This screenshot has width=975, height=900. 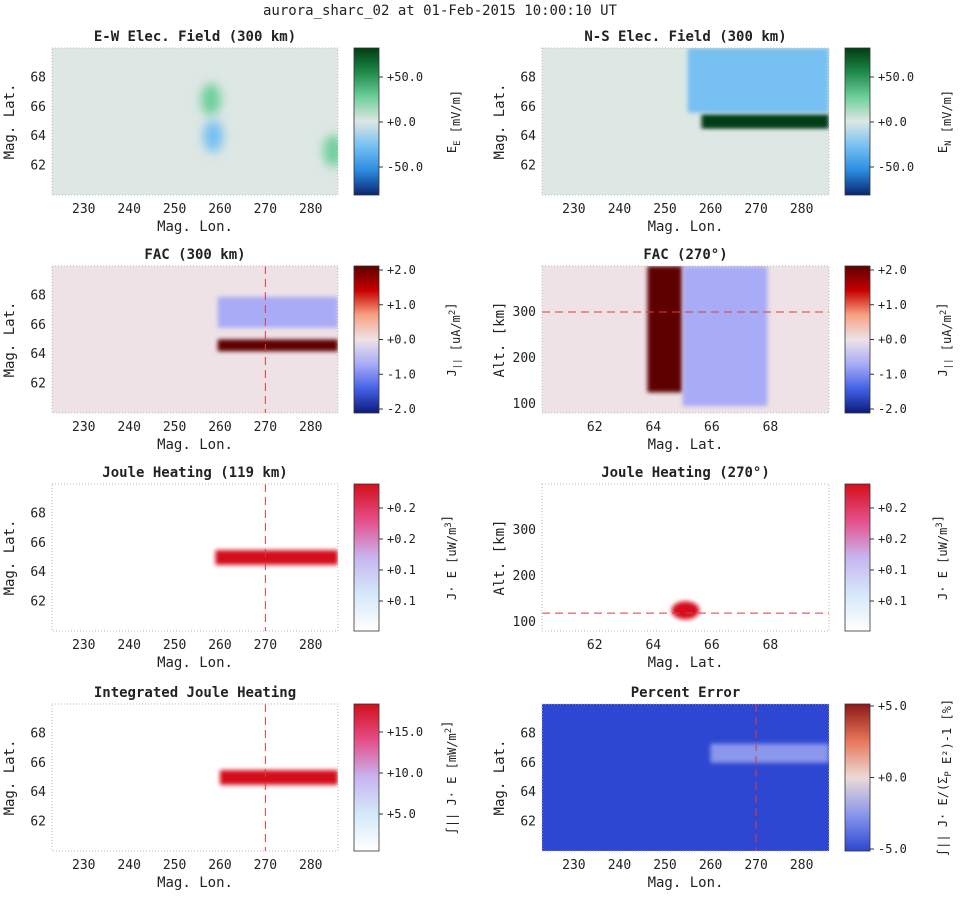 What do you see at coordinates (892, 305) in the screenshot?
I see `colorbar-tick-label: +1.0` at bounding box center [892, 305].